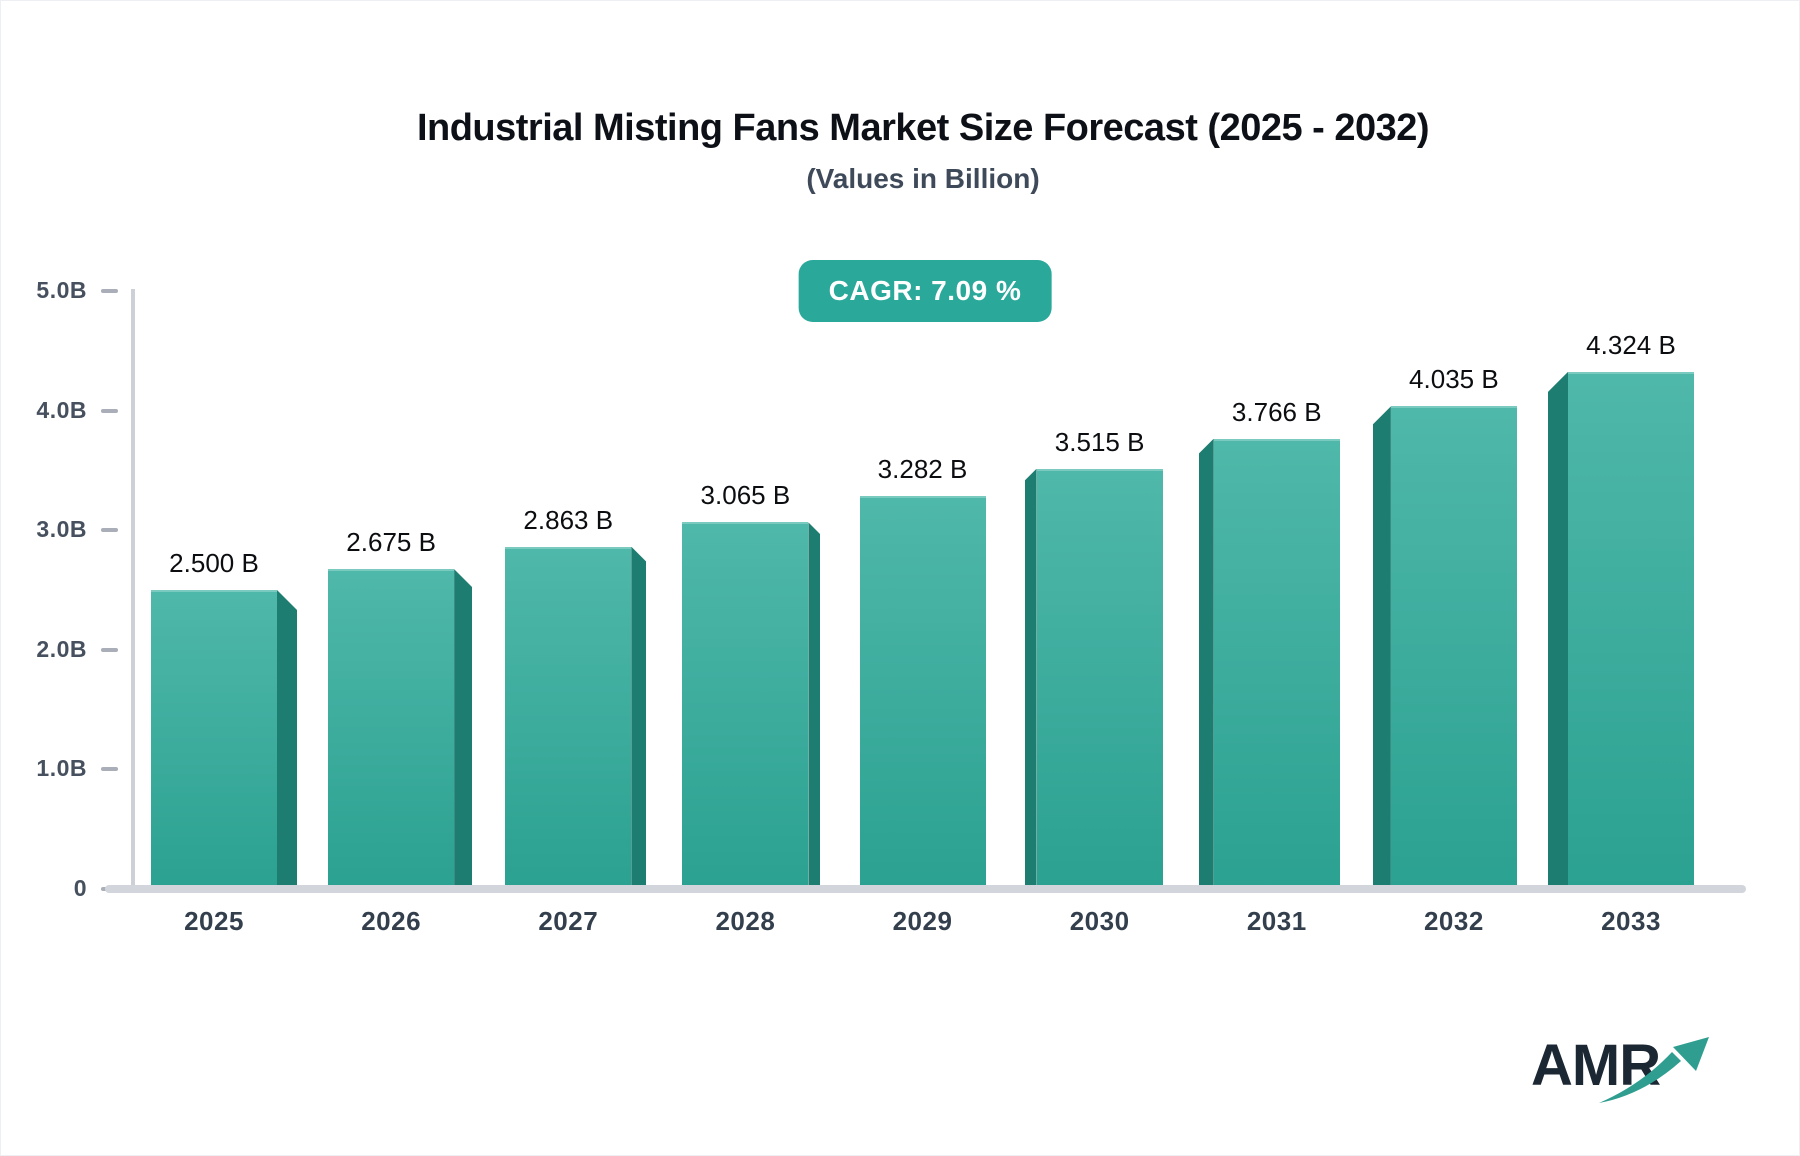 The width and height of the screenshot is (1800, 1156). I want to click on x-axis-label: 2031, so click(1276, 921).